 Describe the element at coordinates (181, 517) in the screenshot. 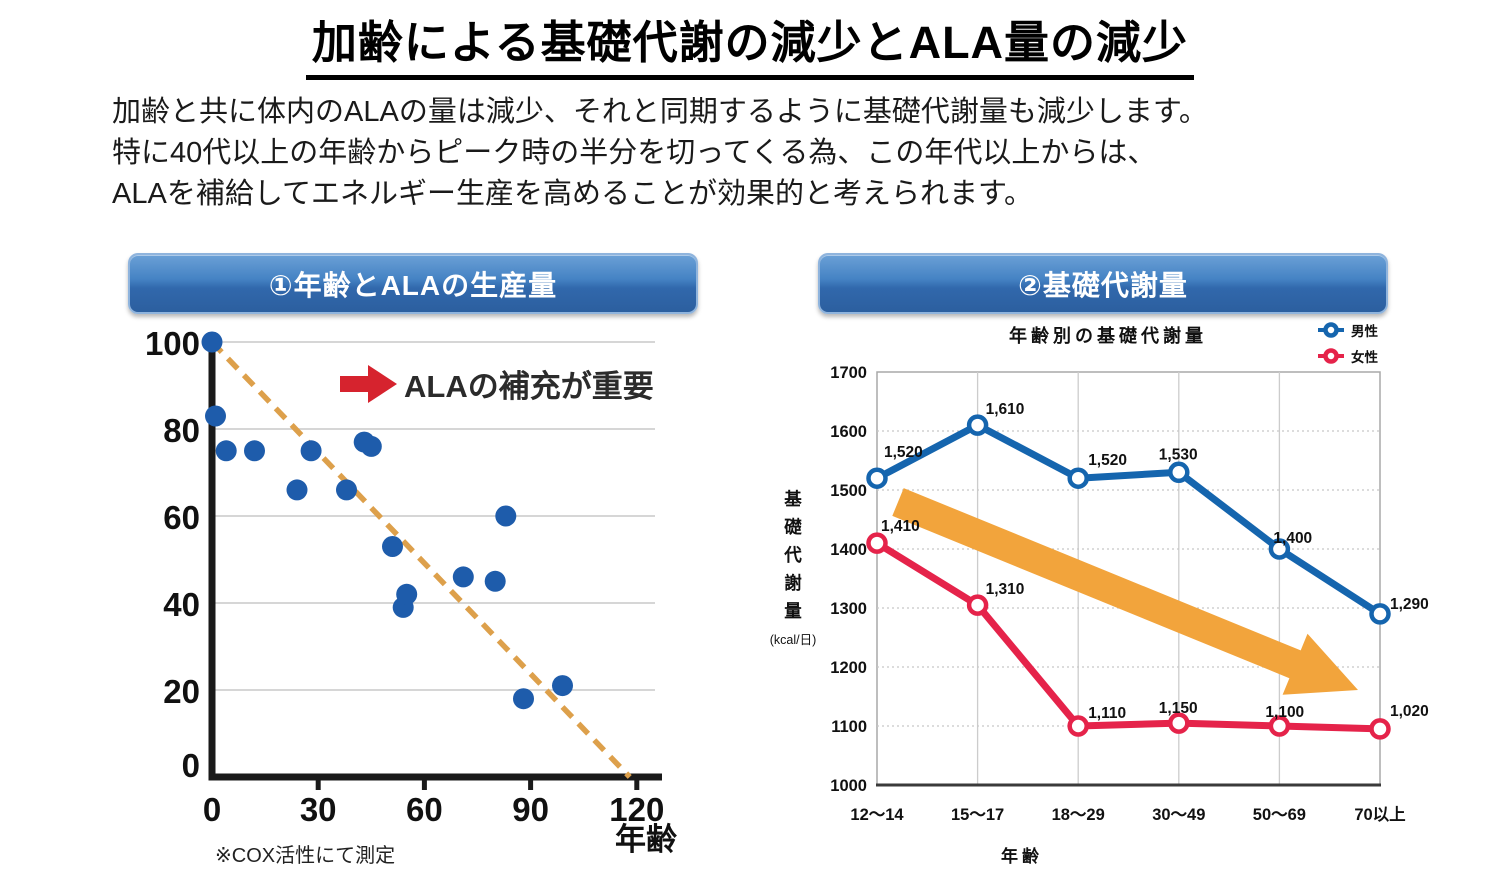

I see `y-tick-label: 60` at that location.